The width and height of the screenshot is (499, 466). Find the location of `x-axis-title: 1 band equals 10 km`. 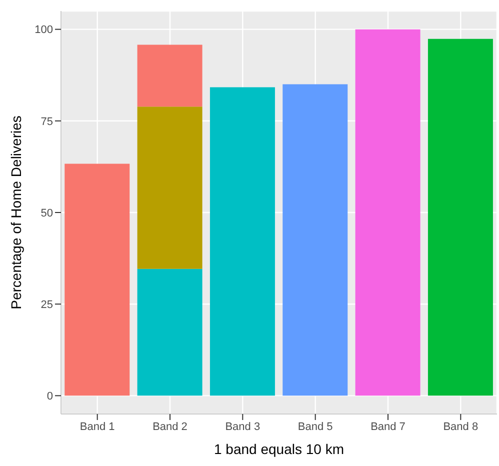

x-axis-title: 1 band equals 10 km is located at coordinates (279, 449).